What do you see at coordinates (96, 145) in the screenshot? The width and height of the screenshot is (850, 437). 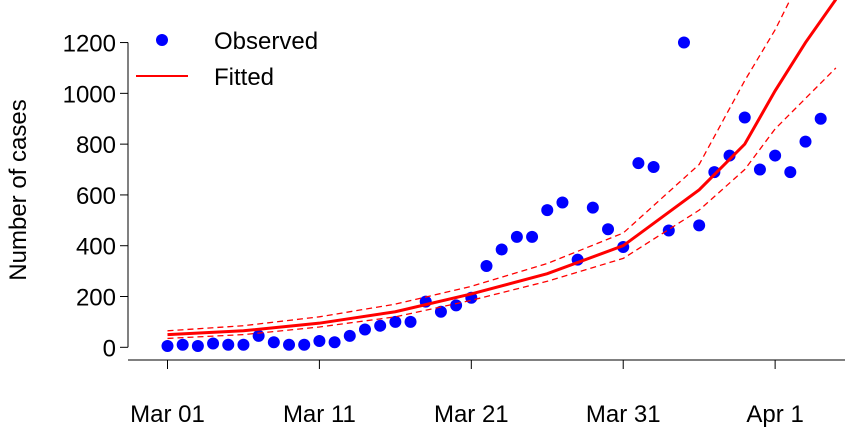 I see `y-tick-label: 800` at bounding box center [96, 145].